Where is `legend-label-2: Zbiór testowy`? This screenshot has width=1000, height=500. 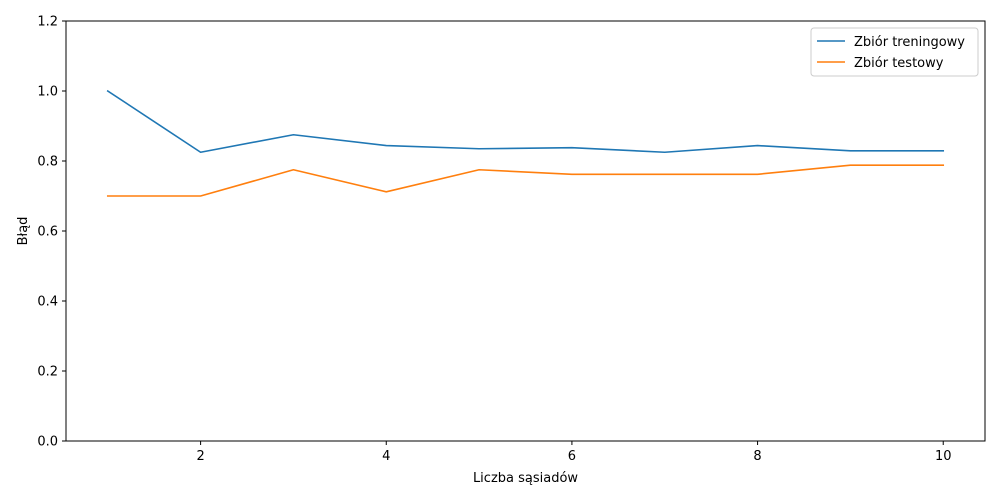
legend-label-2: Zbiór testowy is located at coordinates (899, 63).